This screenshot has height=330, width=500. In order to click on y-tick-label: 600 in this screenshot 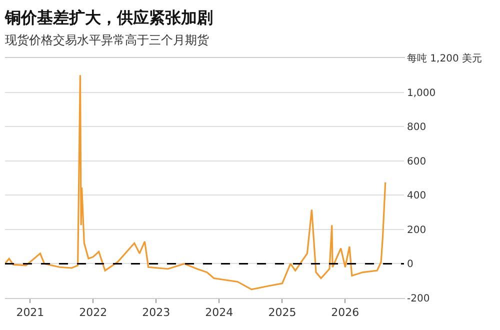, I will do `click(416, 162)`.